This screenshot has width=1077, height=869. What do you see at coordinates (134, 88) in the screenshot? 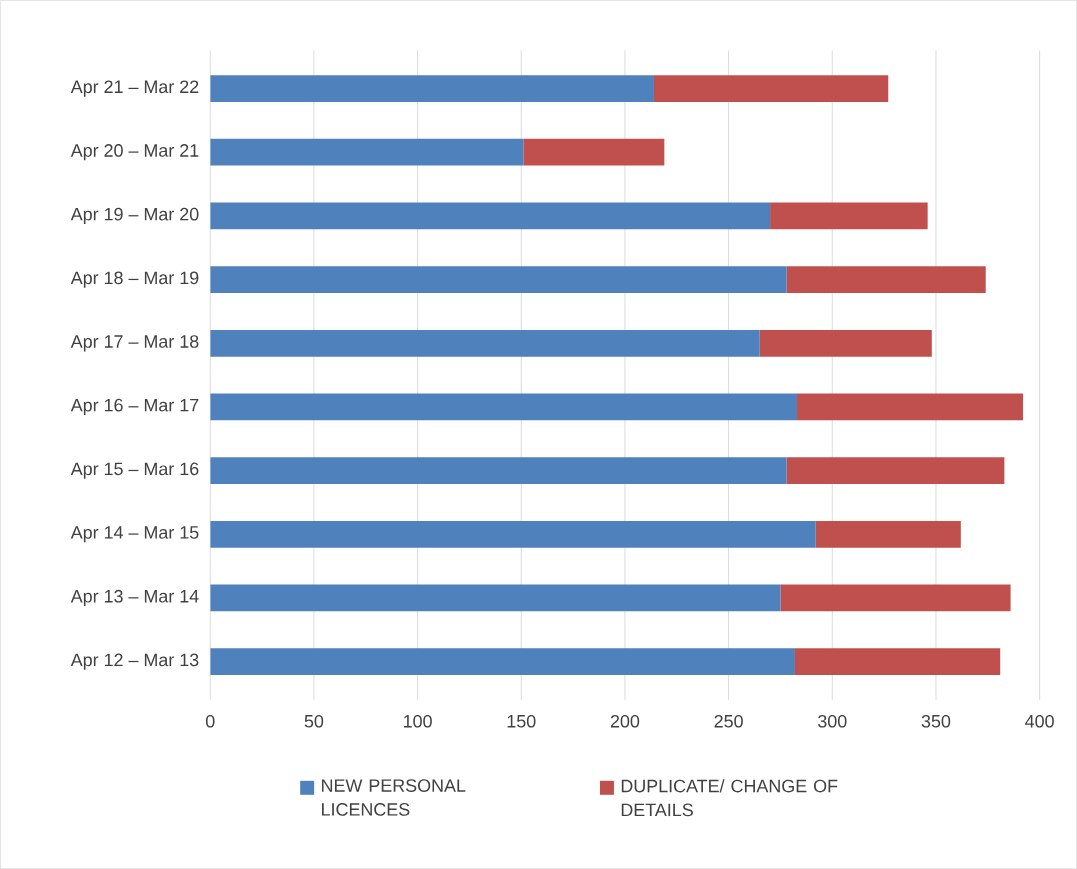
I see `y-tick-label: Apr 21 – Mar 22` at bounding box center [134, 88].